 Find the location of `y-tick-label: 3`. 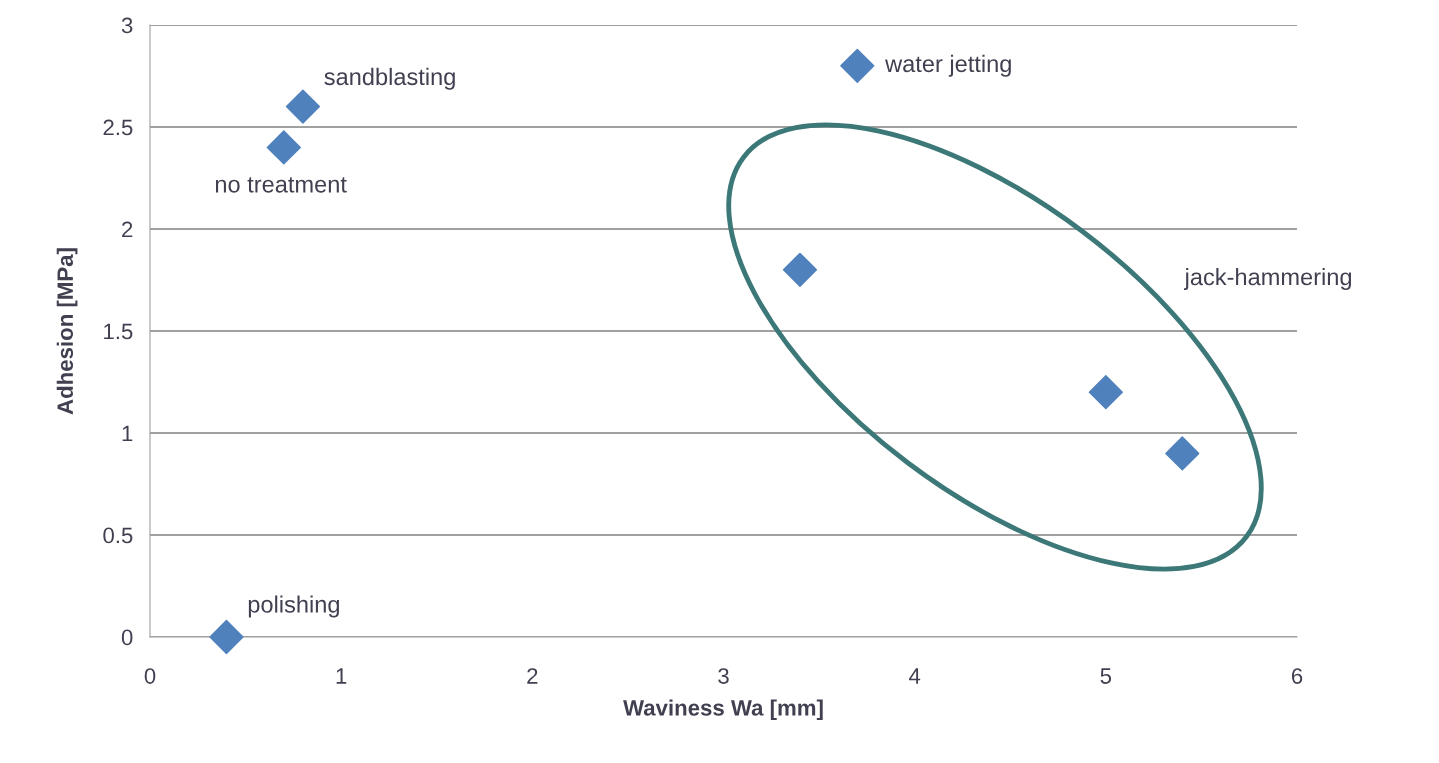

y-tick-label: 3 is located at coordinates (127, 25).